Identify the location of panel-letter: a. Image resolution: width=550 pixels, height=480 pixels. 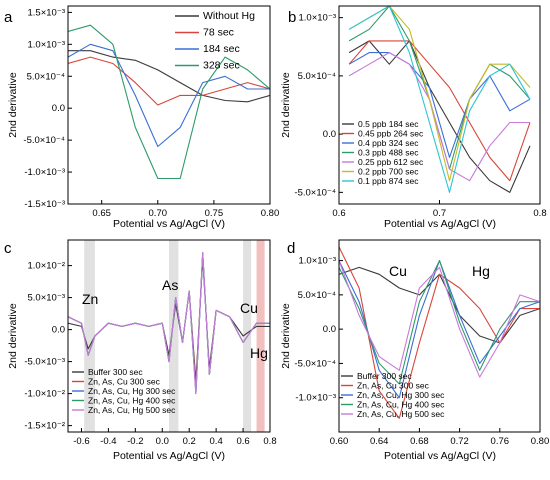
(8, 17).